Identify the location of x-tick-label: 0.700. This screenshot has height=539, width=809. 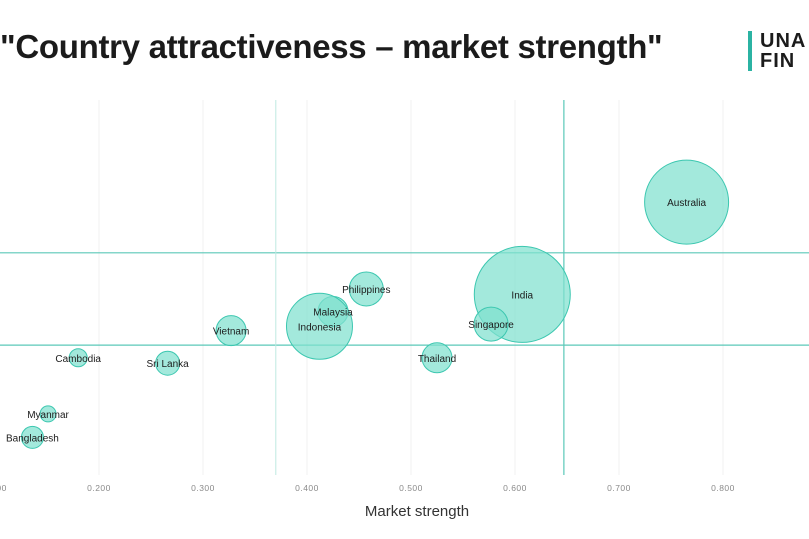
(619, 488).